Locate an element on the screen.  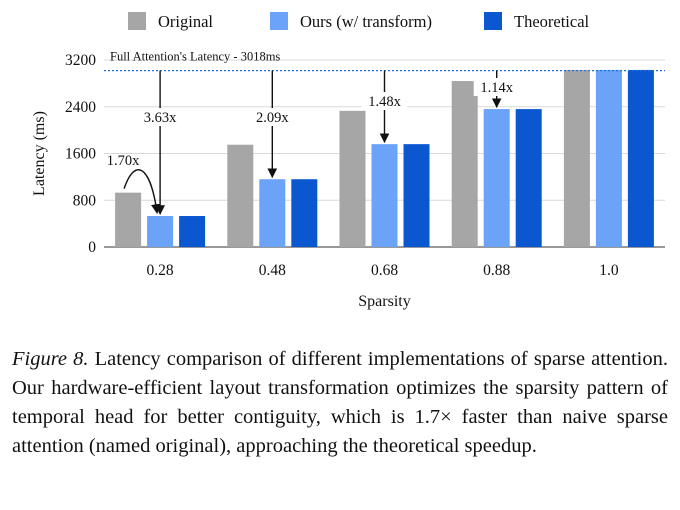
y-axis-title: Latency (ms) is located at coordinates (39, 153).